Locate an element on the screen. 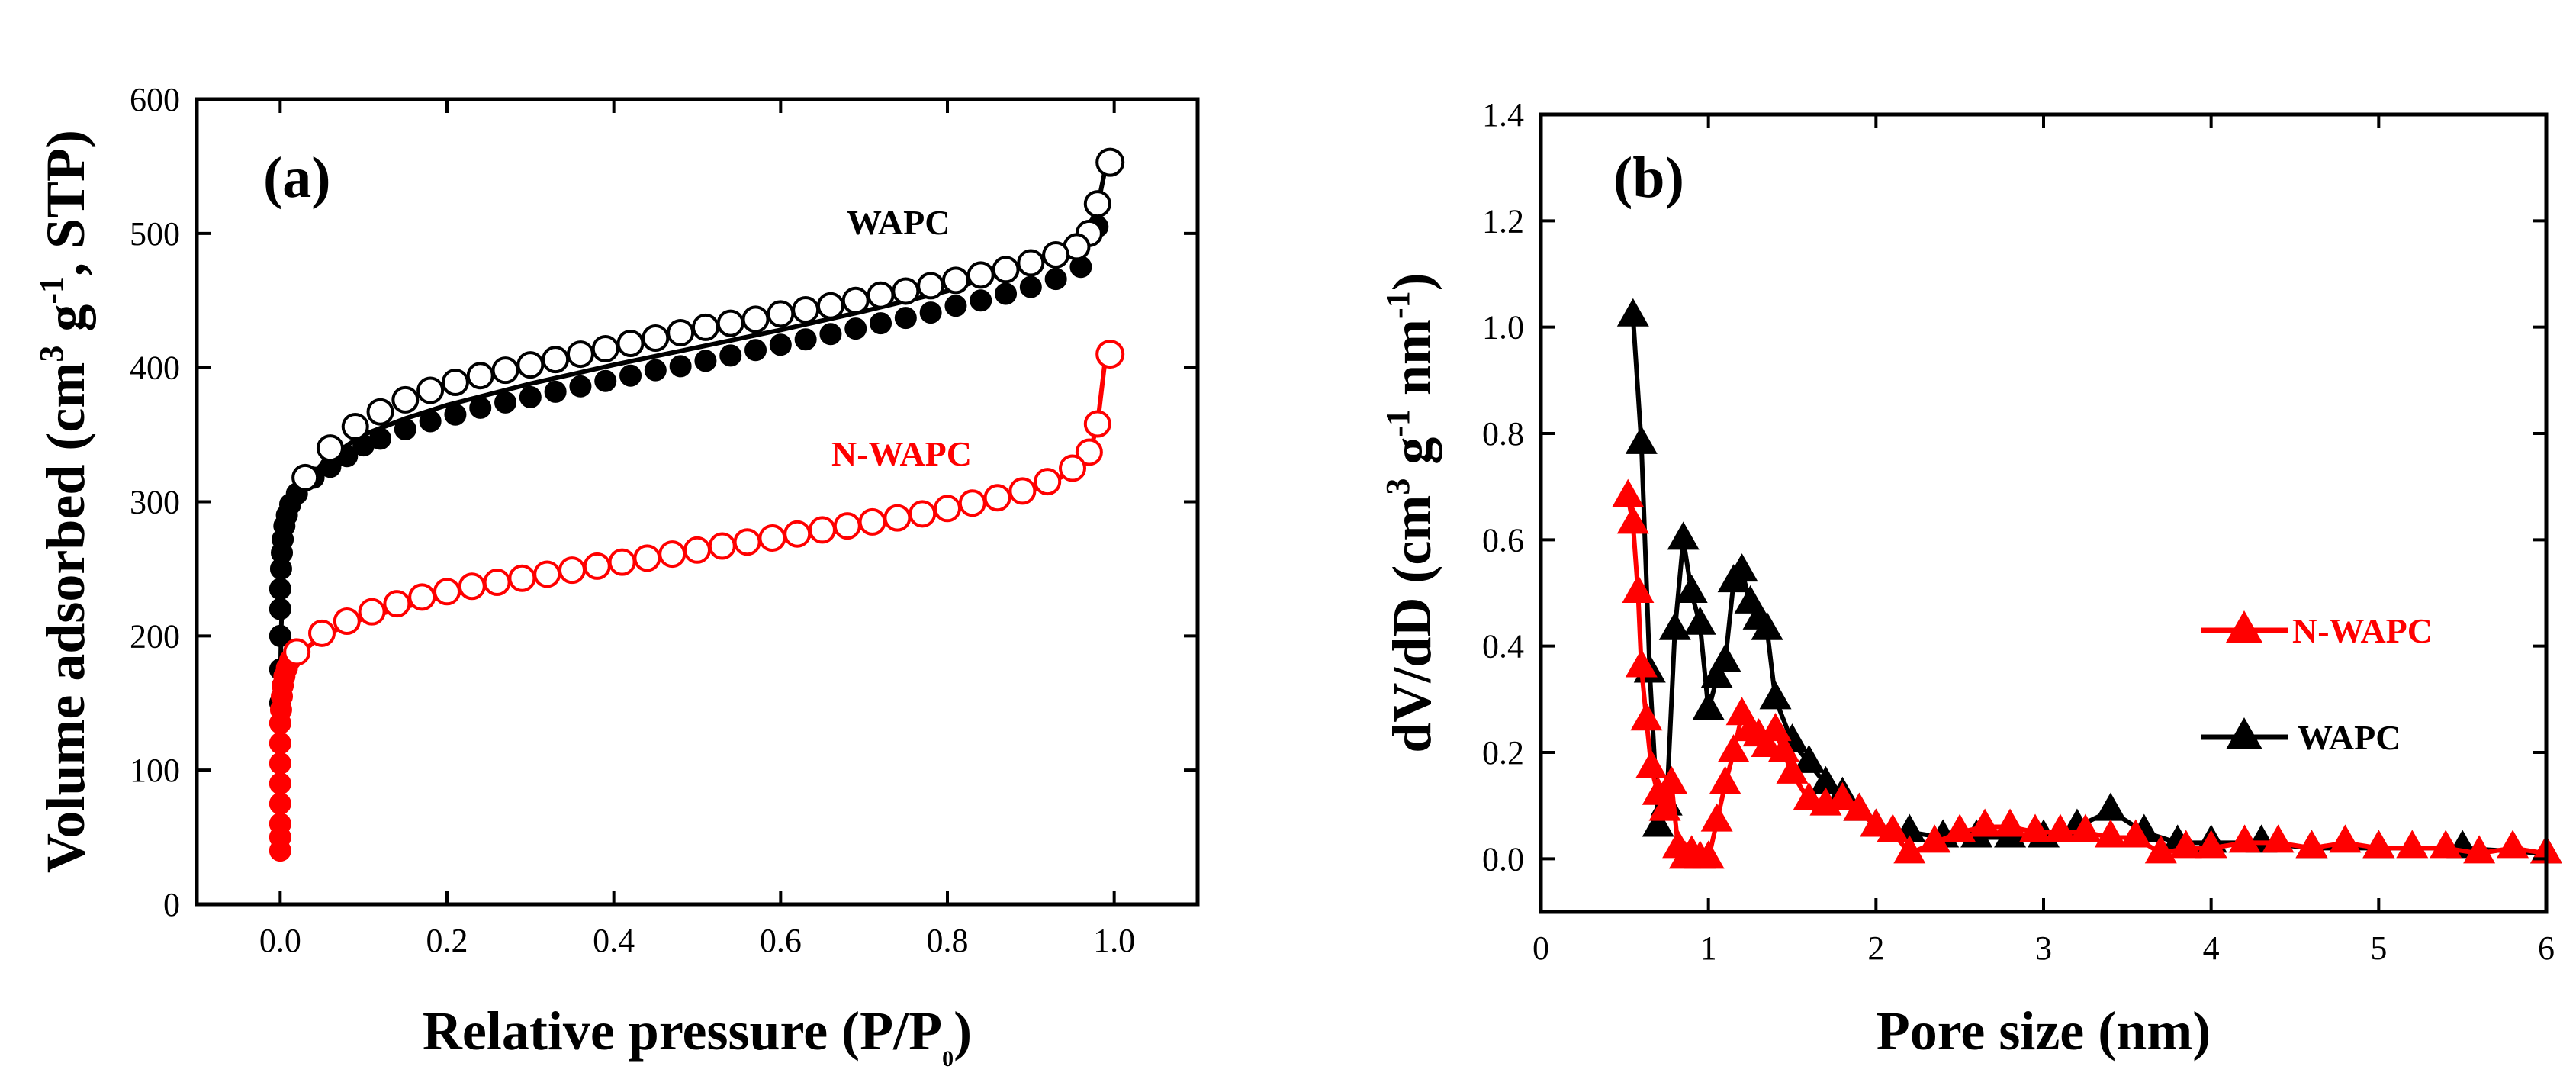 The height and width of the screenshot is (1076, 2576). panel-b-ylabel-sup-2: -1 is located at coordinates (1398, 423).